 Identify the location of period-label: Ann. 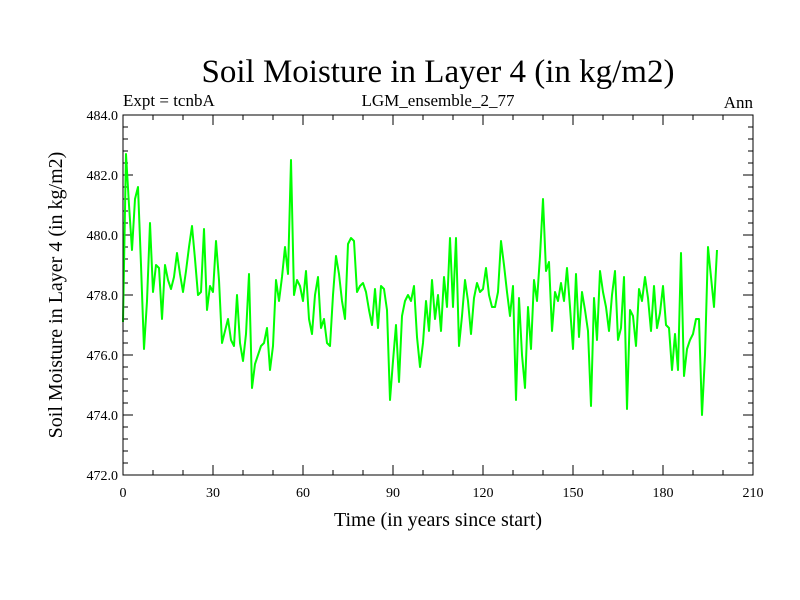
(739, 102).